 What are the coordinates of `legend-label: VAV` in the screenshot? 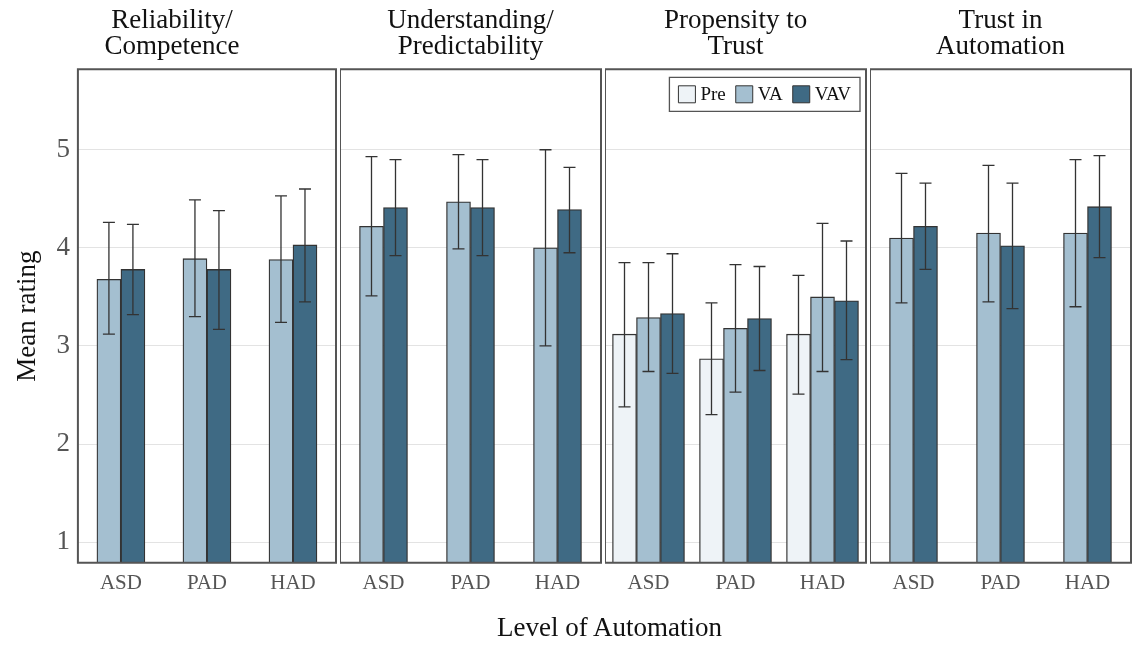 It's located at (833, 94).